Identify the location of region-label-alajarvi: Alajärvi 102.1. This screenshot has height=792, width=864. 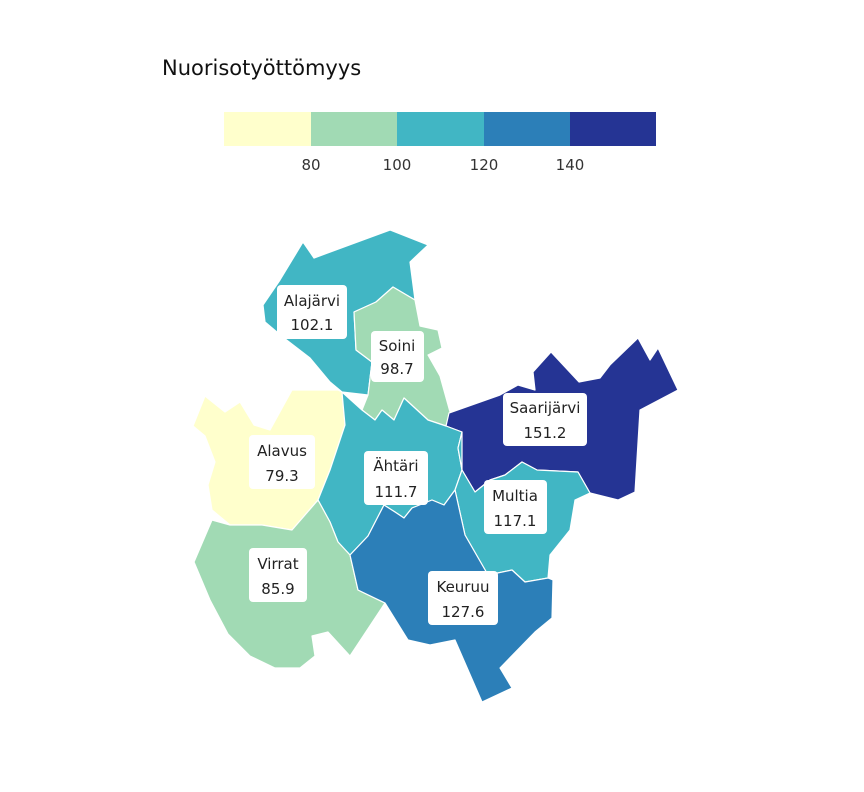
(312, 312).